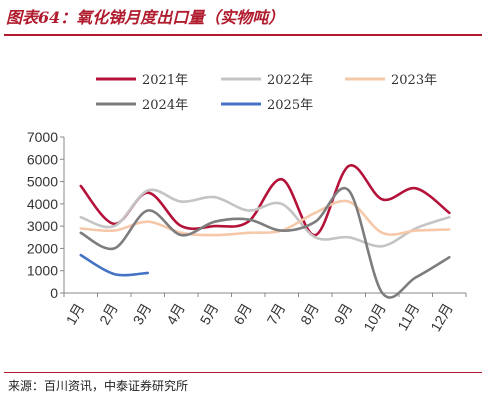 The height and width of the screenshot is (400, 488). Describe the element at coordinates (54, 293) in the screenshot. I see `y-tick-label: 0` at that location.